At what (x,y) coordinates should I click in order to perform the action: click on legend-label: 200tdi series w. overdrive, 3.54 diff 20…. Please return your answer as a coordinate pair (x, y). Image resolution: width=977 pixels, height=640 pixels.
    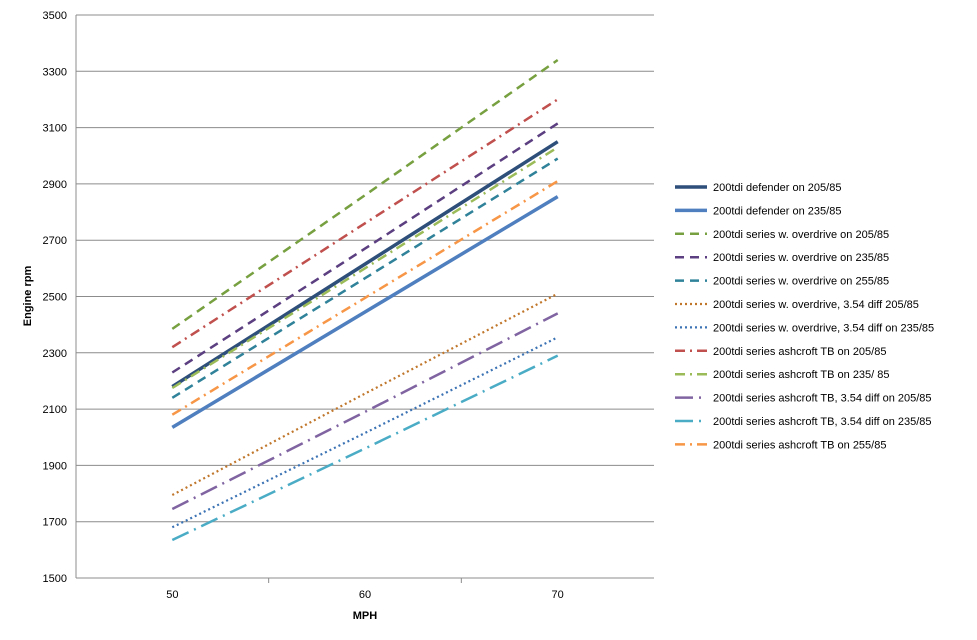
    Looking at the image, I should click on (816, 305).